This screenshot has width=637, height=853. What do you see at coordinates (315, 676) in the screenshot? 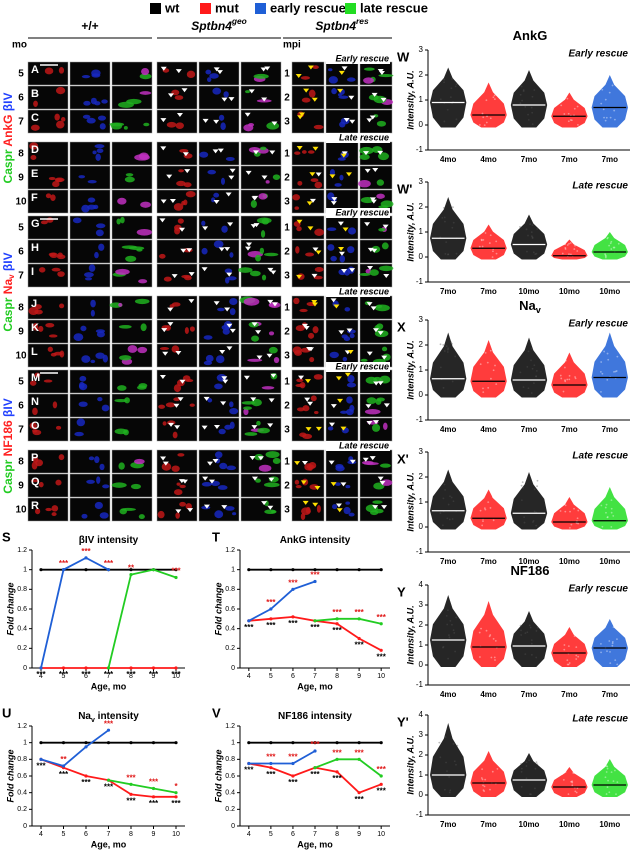
I see `x-tick-label: 7` at bounding box center [315, 676].